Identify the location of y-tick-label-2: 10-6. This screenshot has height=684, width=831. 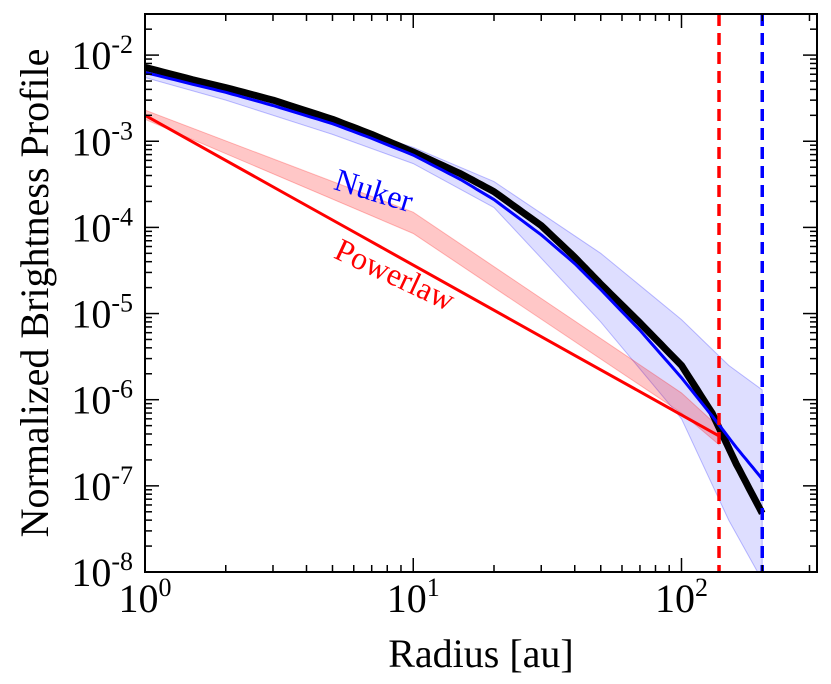
(102, 399).